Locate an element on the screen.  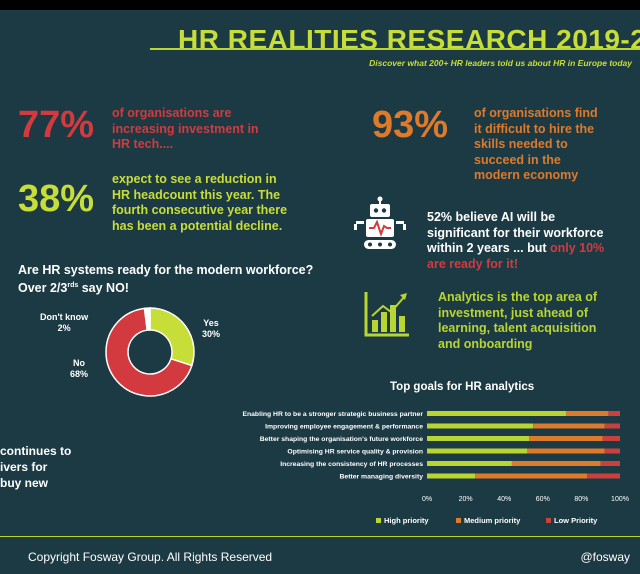
pie-slice-yes is located at coordinates (172, 337).